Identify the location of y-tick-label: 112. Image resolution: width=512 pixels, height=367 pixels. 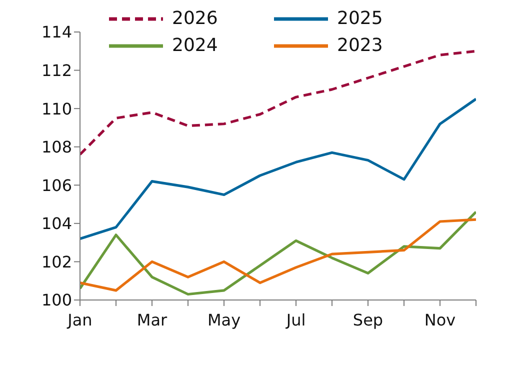
(56, 70).